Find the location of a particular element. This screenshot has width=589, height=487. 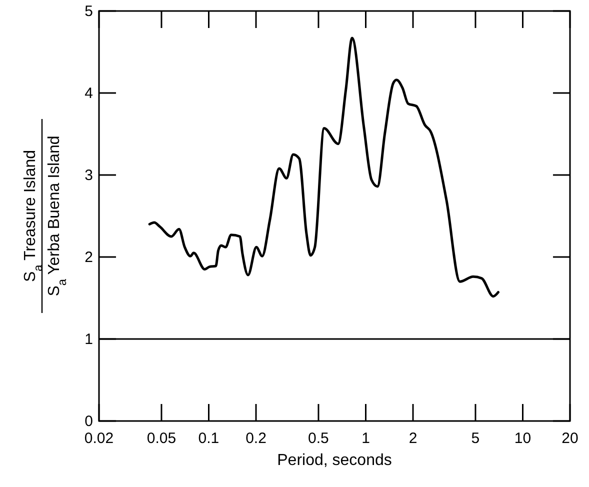

x-tick-label: 0.1 is located at coordinates (209, 438).